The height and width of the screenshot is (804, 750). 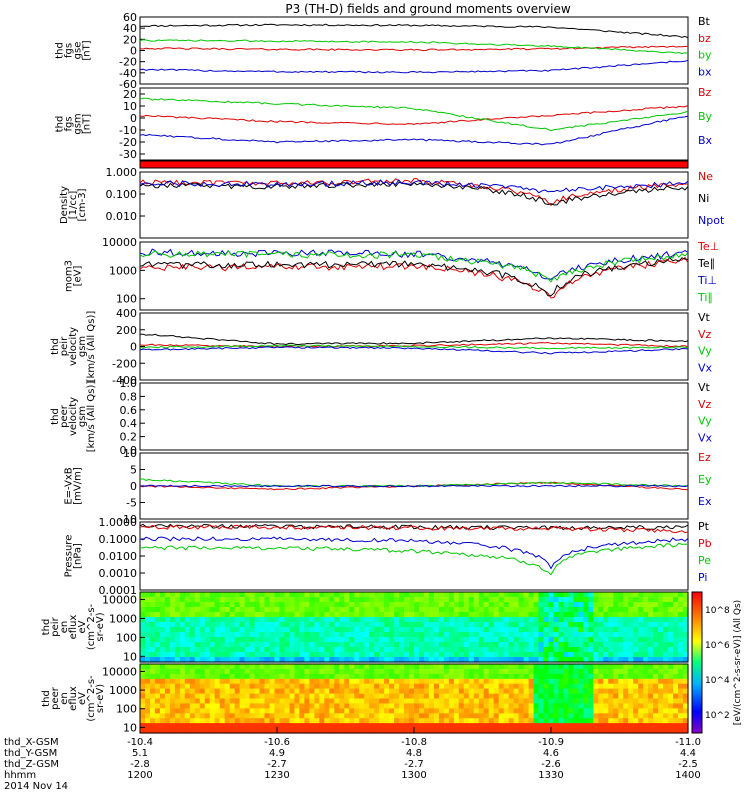 What do you see at coordinates (277, 742) in the screenshot?
I see `x-row-value: -10.6` at bounding box center [277, 742].